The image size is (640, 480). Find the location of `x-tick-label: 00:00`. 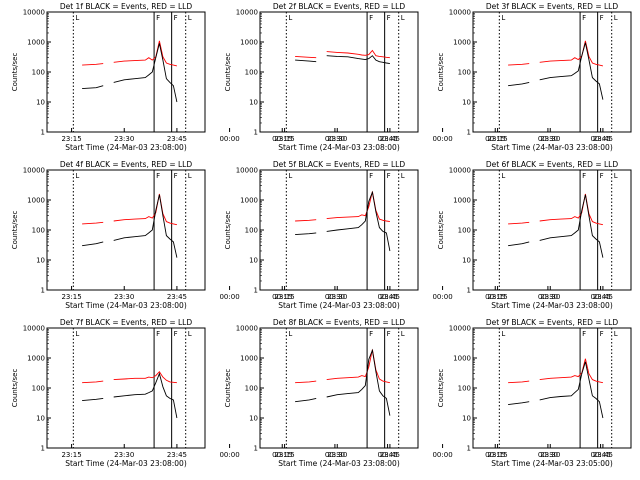

x-tick-label: 00:00 is located at coordinates (229, 455).